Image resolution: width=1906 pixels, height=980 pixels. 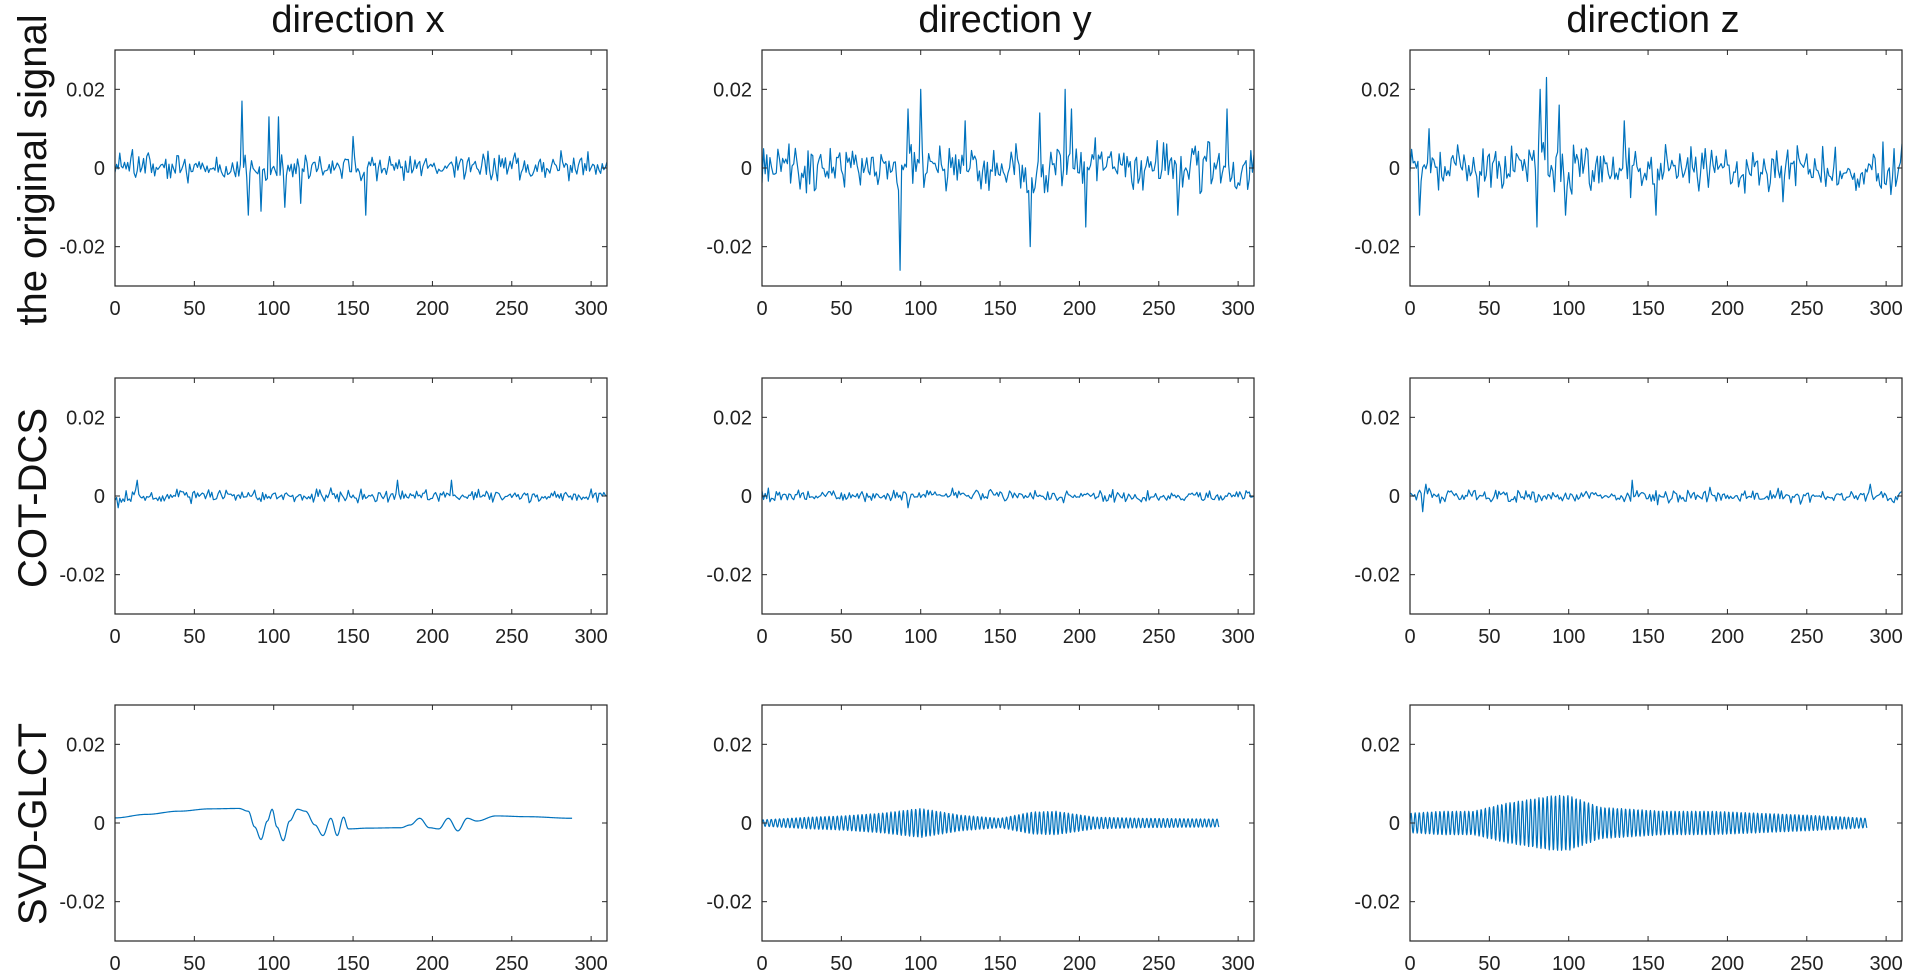 I want to click on row-label-svd-glct: SVD-GLCT, so click(x=33, y=824).